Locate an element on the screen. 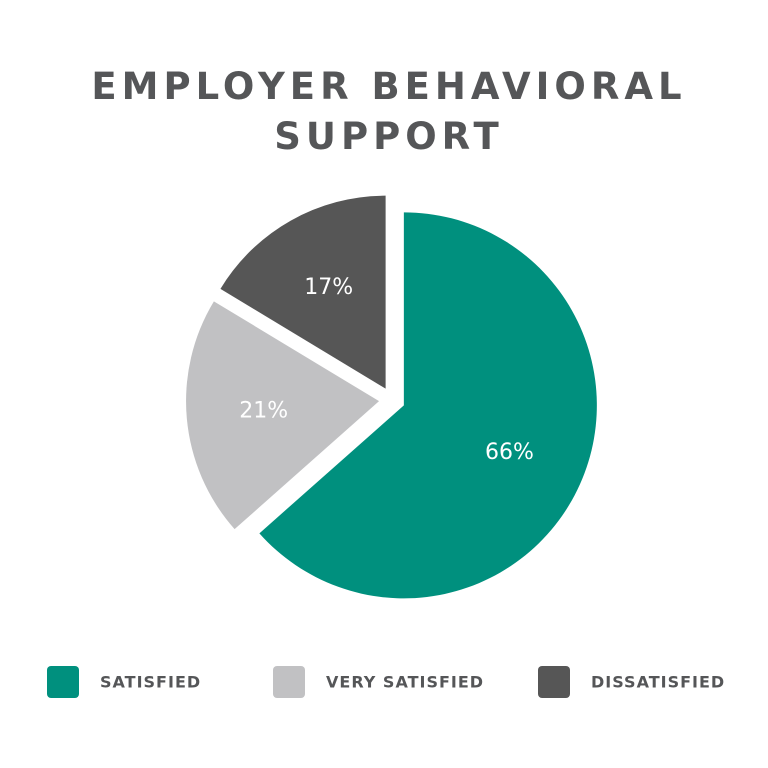 The image size is (768, 768). legend-label: DISSATISFIED is located at coordinates (658, 682).